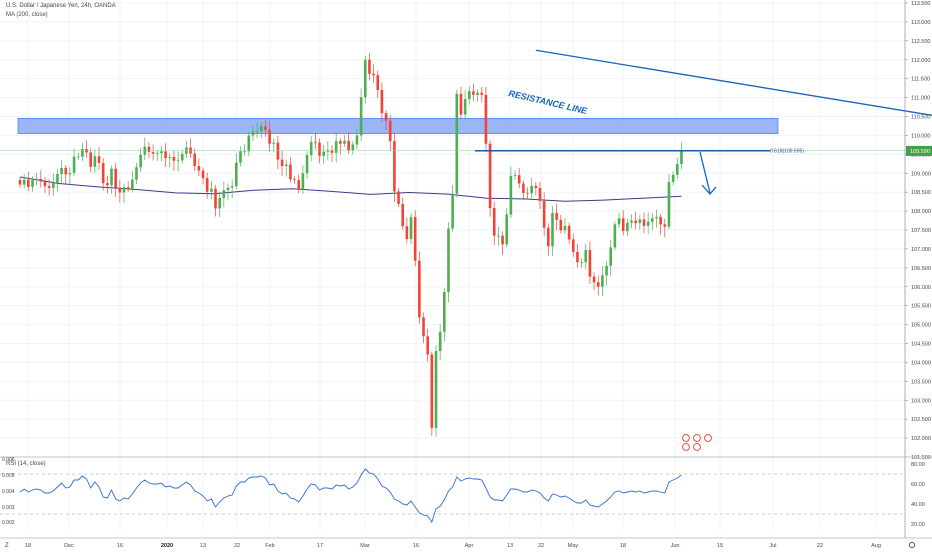 The width and height of the screenshot is (932, 555). What do you see at coordinates (921, 345) in the screenshot?
I see `y-tick-label: 104.500` at bounding box center [921, 345].